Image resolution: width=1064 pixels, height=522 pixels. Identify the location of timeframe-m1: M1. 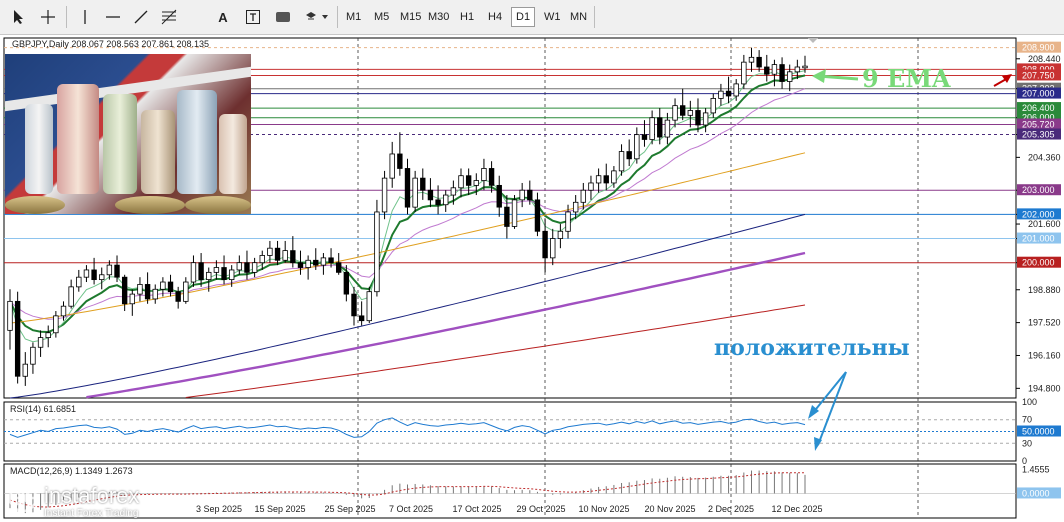
(354, 17).